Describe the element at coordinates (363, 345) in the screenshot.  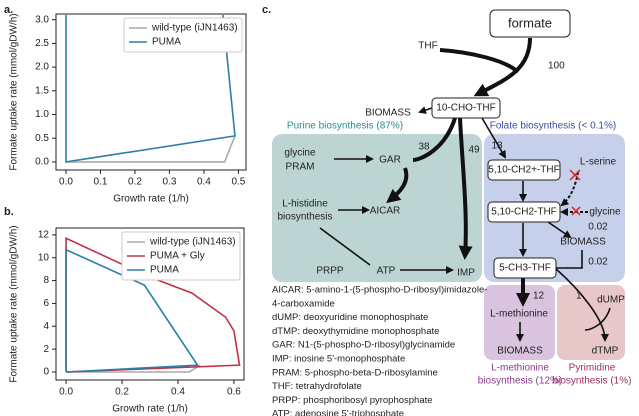
I see `abbreviation: GAR: N1-(5-phospho-D-ribosyl)glycinamide` at that location.